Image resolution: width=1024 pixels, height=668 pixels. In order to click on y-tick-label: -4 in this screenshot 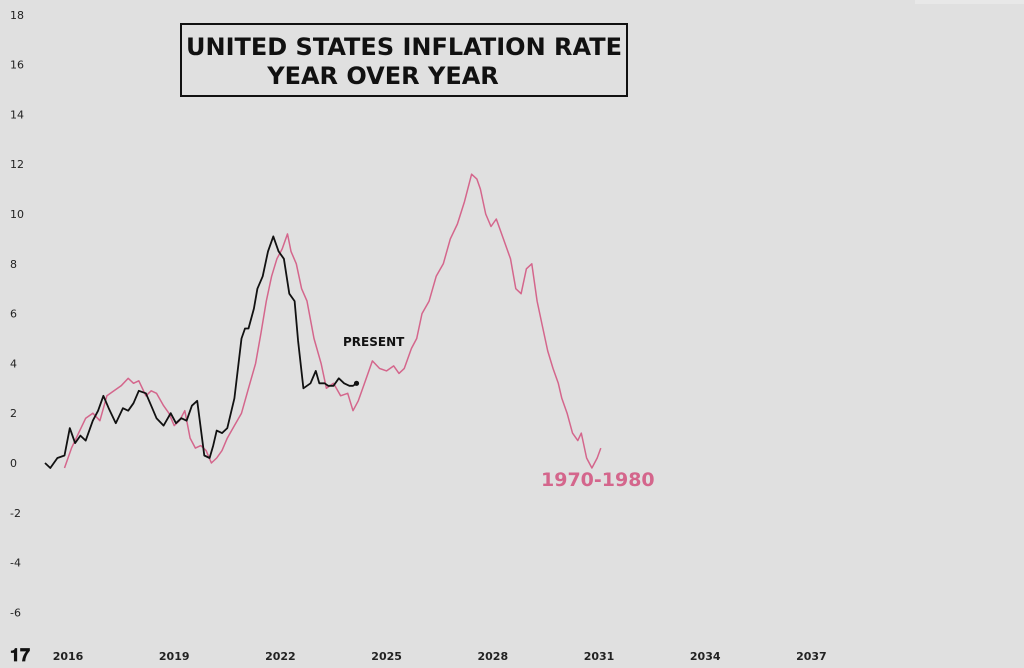, I will do `click(15, 563)`.